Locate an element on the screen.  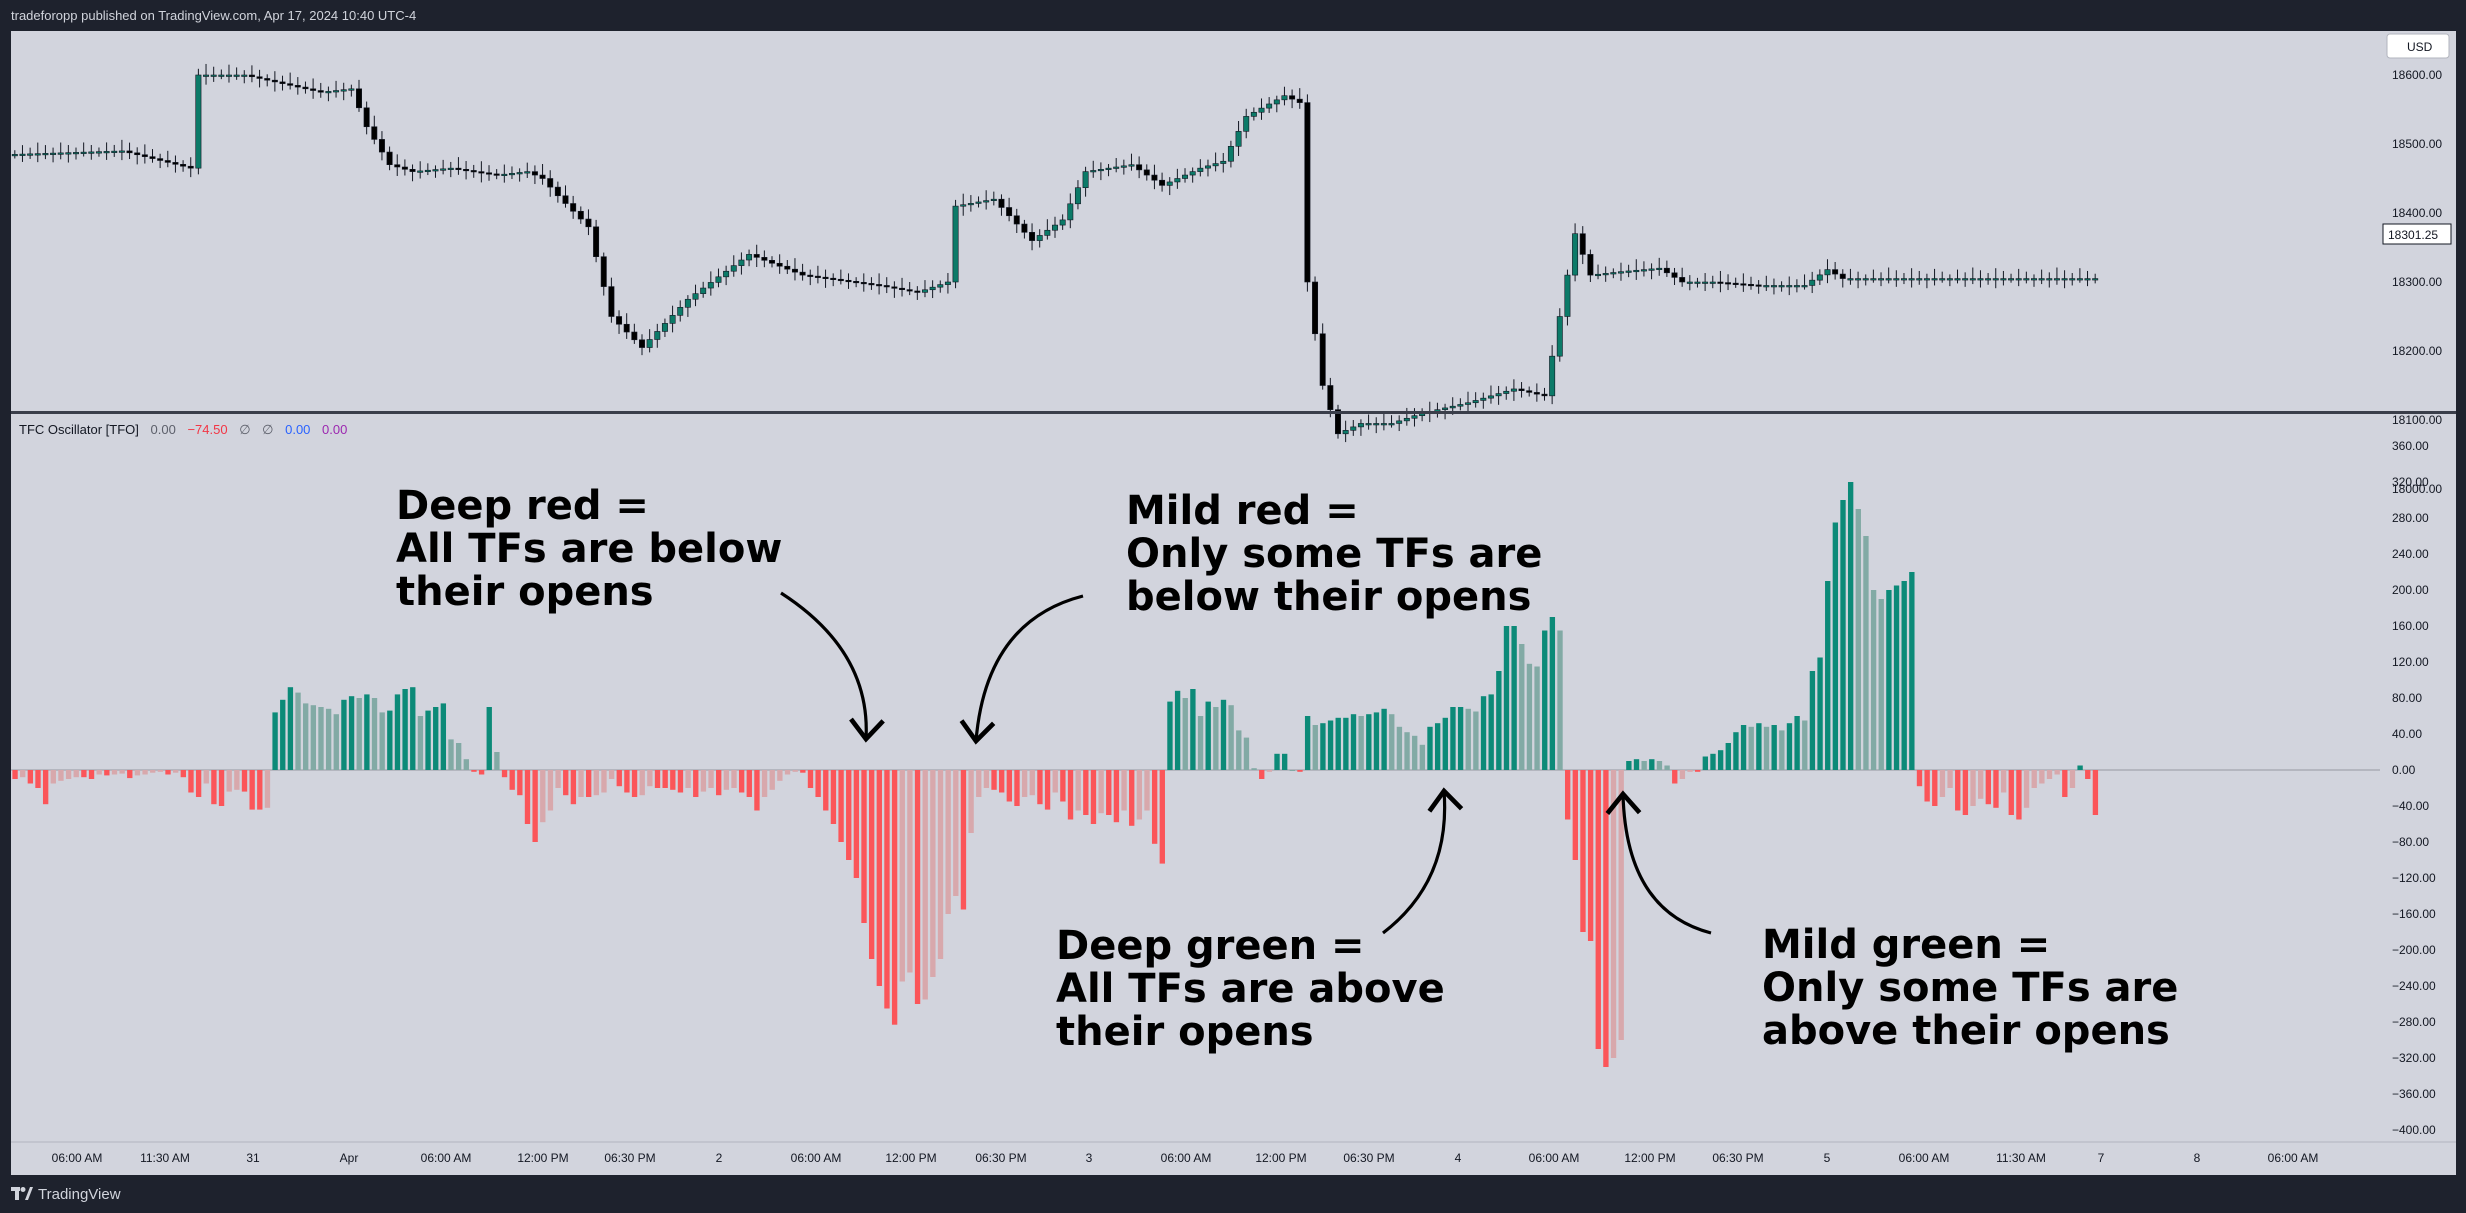
time-axis-label: 12:00 PM is located at coordinates (910, 1158).